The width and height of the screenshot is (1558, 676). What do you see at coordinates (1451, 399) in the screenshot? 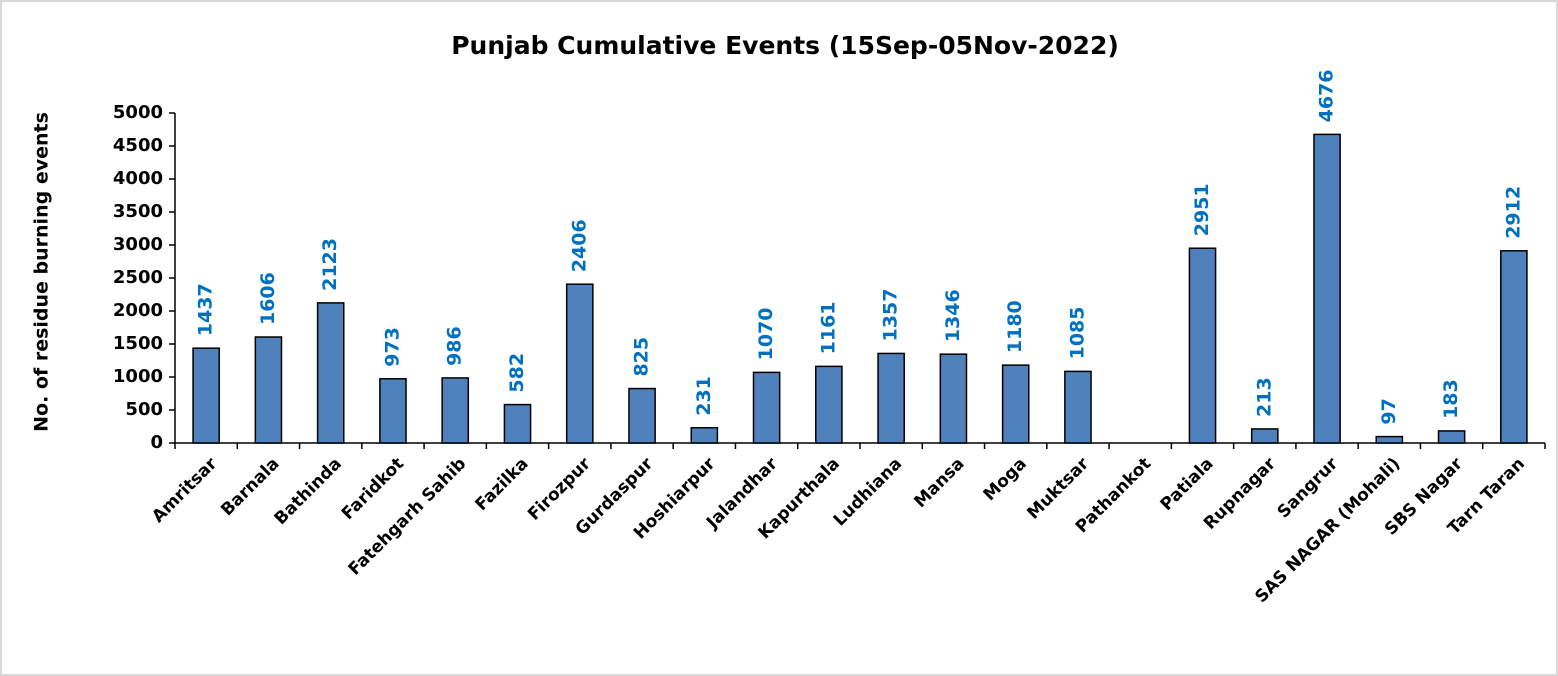
I see `data-label: 183` at bounding box center [1451, 399].